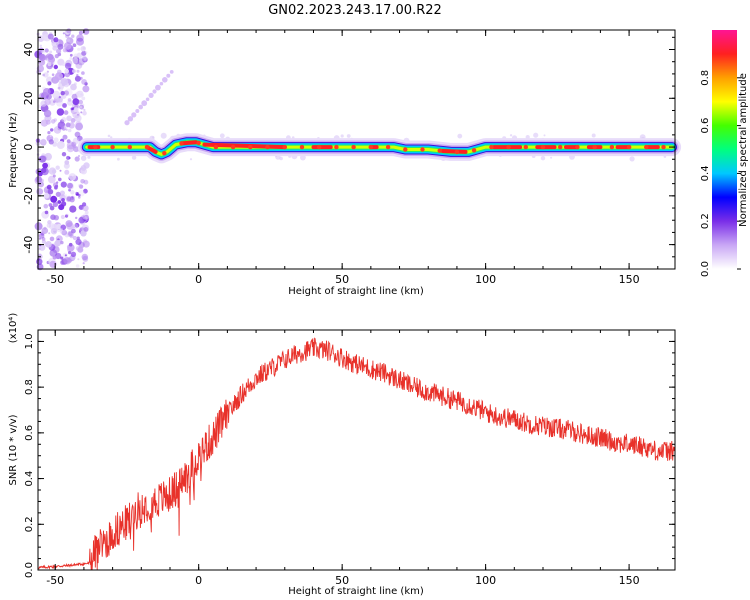 The image size is (750, 600). I want to click on x-tick-label: 100, so click(485, 580).